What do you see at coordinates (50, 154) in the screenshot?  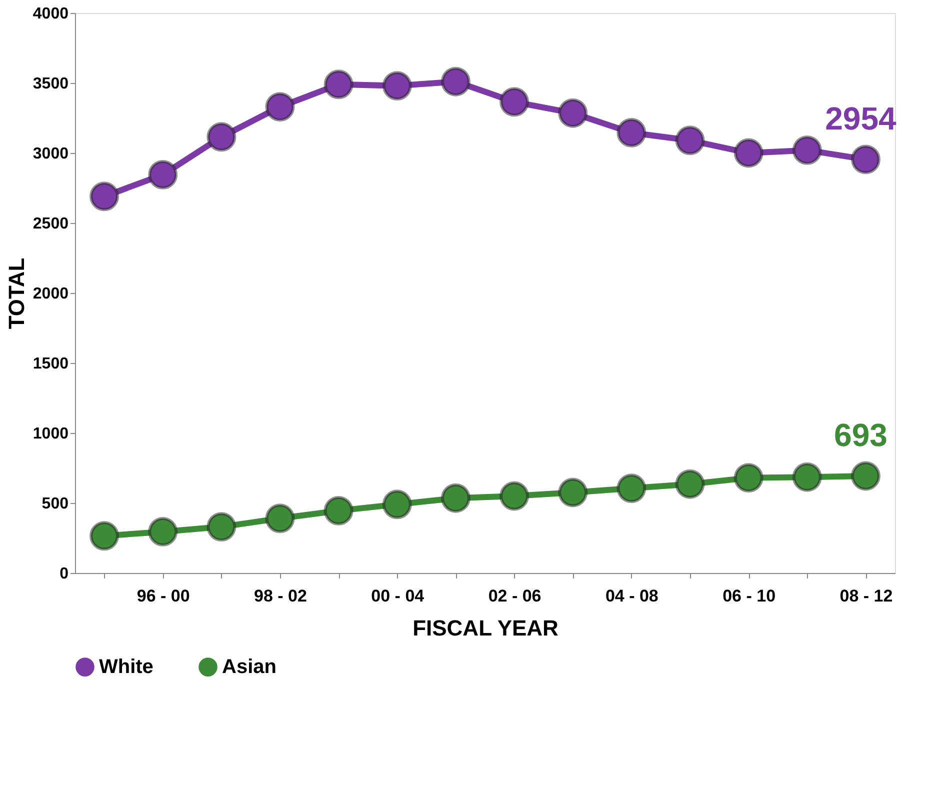 I see `y-tick-label: 3000` at bounding box center [50, 154].